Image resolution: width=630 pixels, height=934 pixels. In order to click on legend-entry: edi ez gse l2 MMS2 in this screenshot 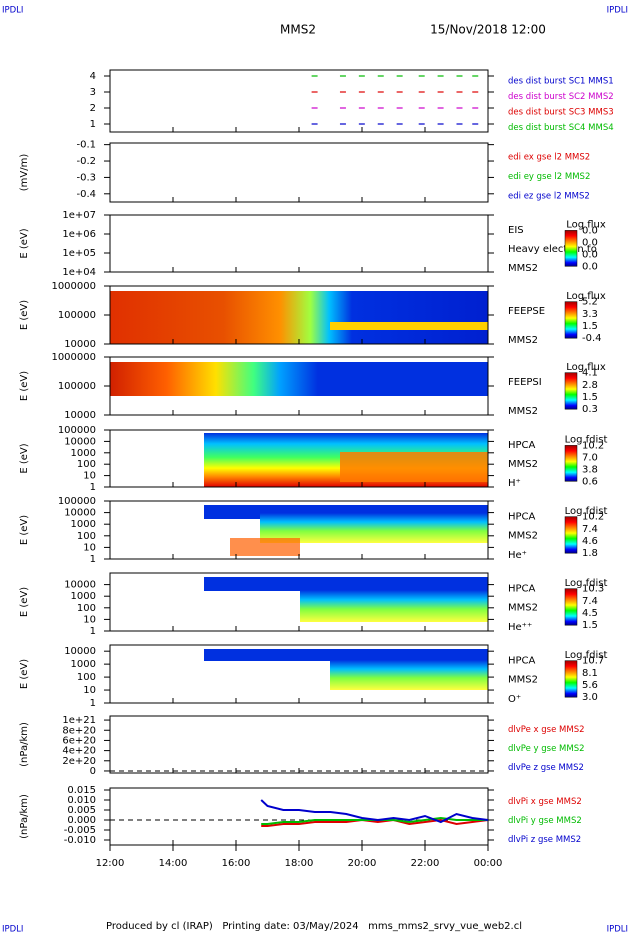, I will do `click(549, 197)`.